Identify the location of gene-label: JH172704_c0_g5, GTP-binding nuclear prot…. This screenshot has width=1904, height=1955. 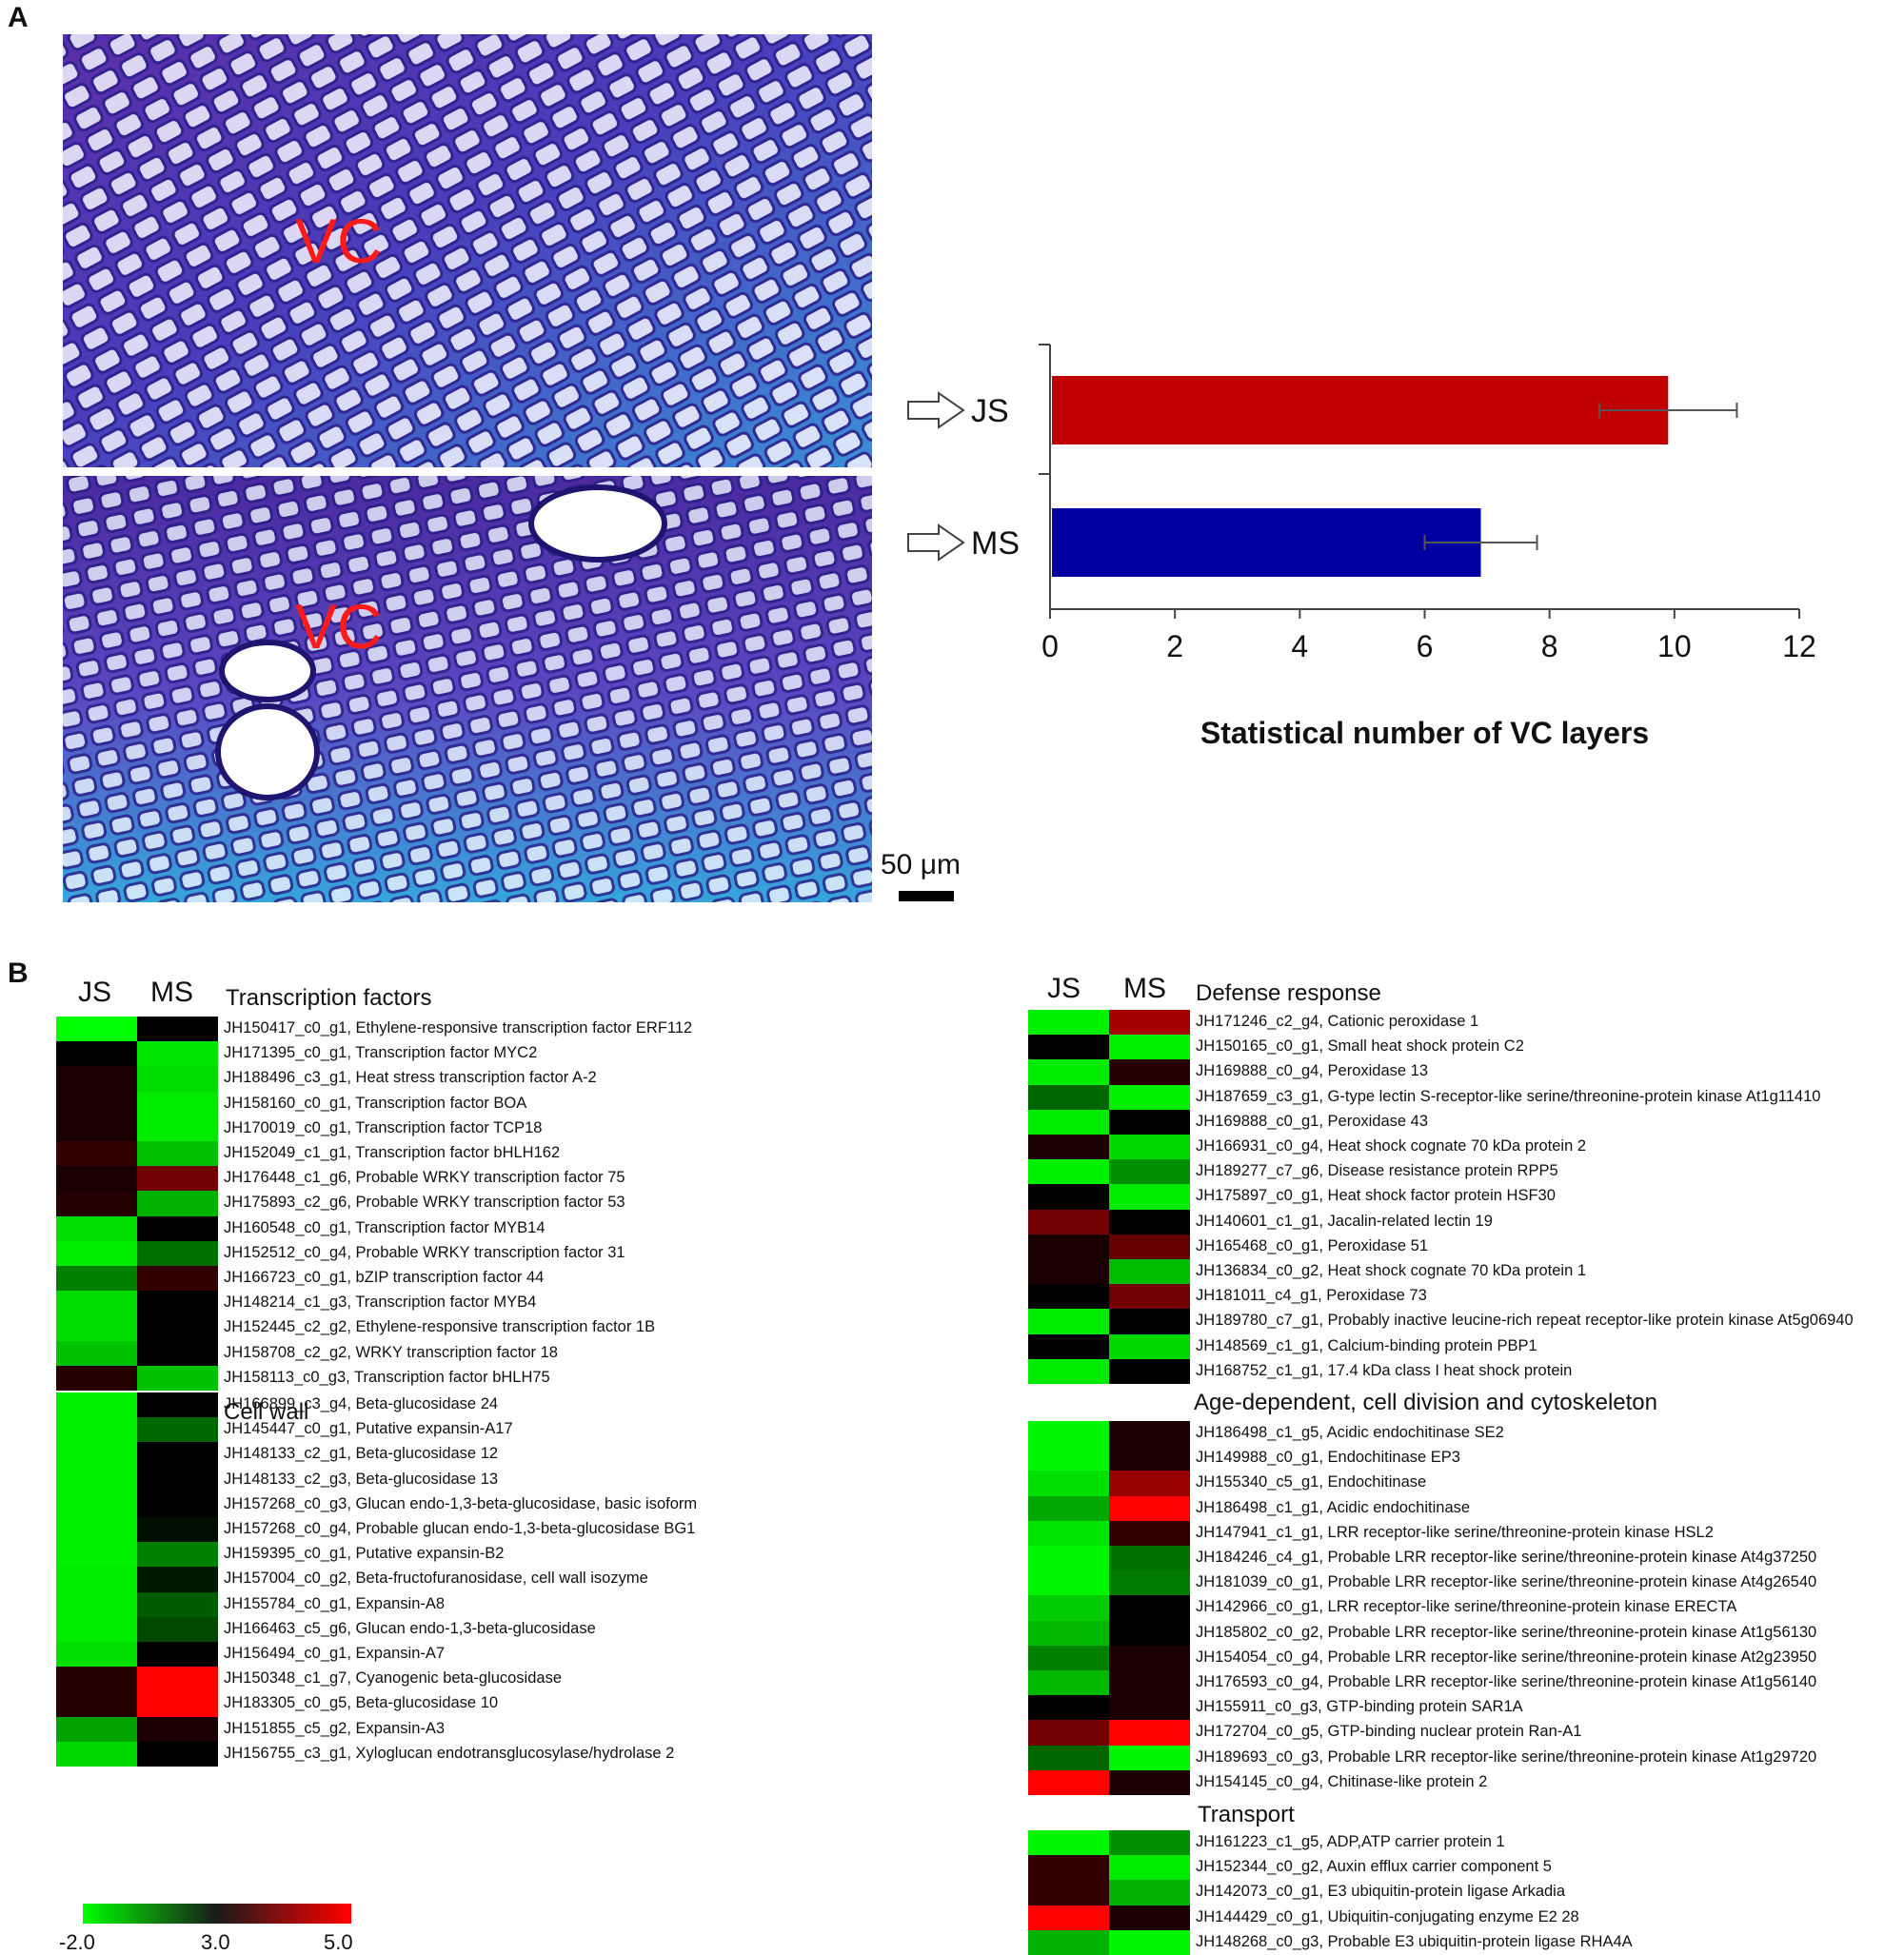
(1389, 1732).